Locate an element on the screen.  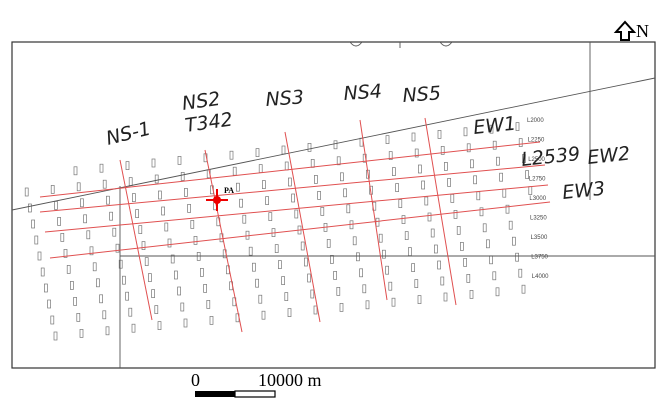
ns-line is located at coordinates (373, 210).